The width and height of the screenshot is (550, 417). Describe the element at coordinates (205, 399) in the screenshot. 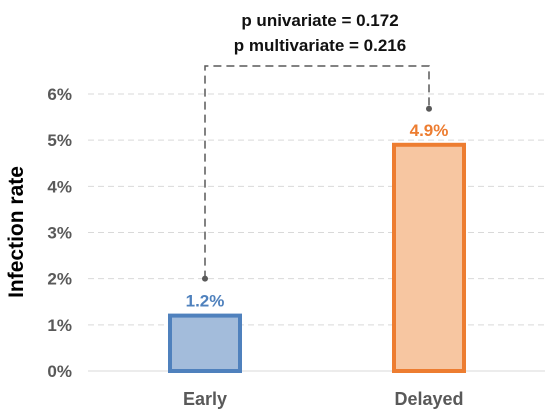

I see `x-tick-label-early: Early` at that location.